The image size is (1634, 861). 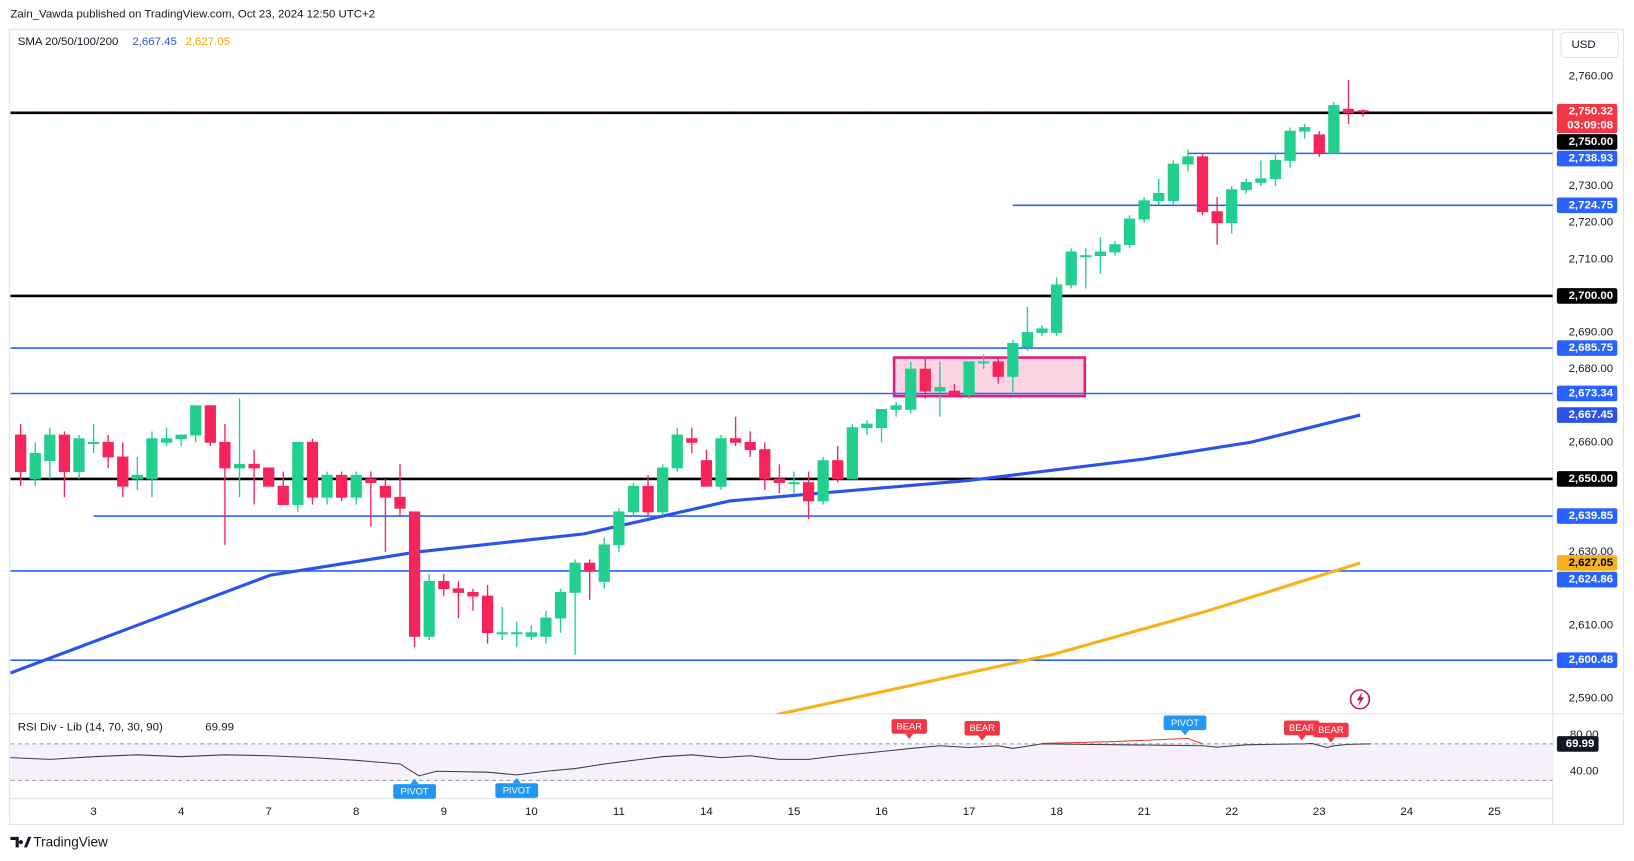 I want to click on price-label-text: 2,667.45, so click(x=1591, y=415).